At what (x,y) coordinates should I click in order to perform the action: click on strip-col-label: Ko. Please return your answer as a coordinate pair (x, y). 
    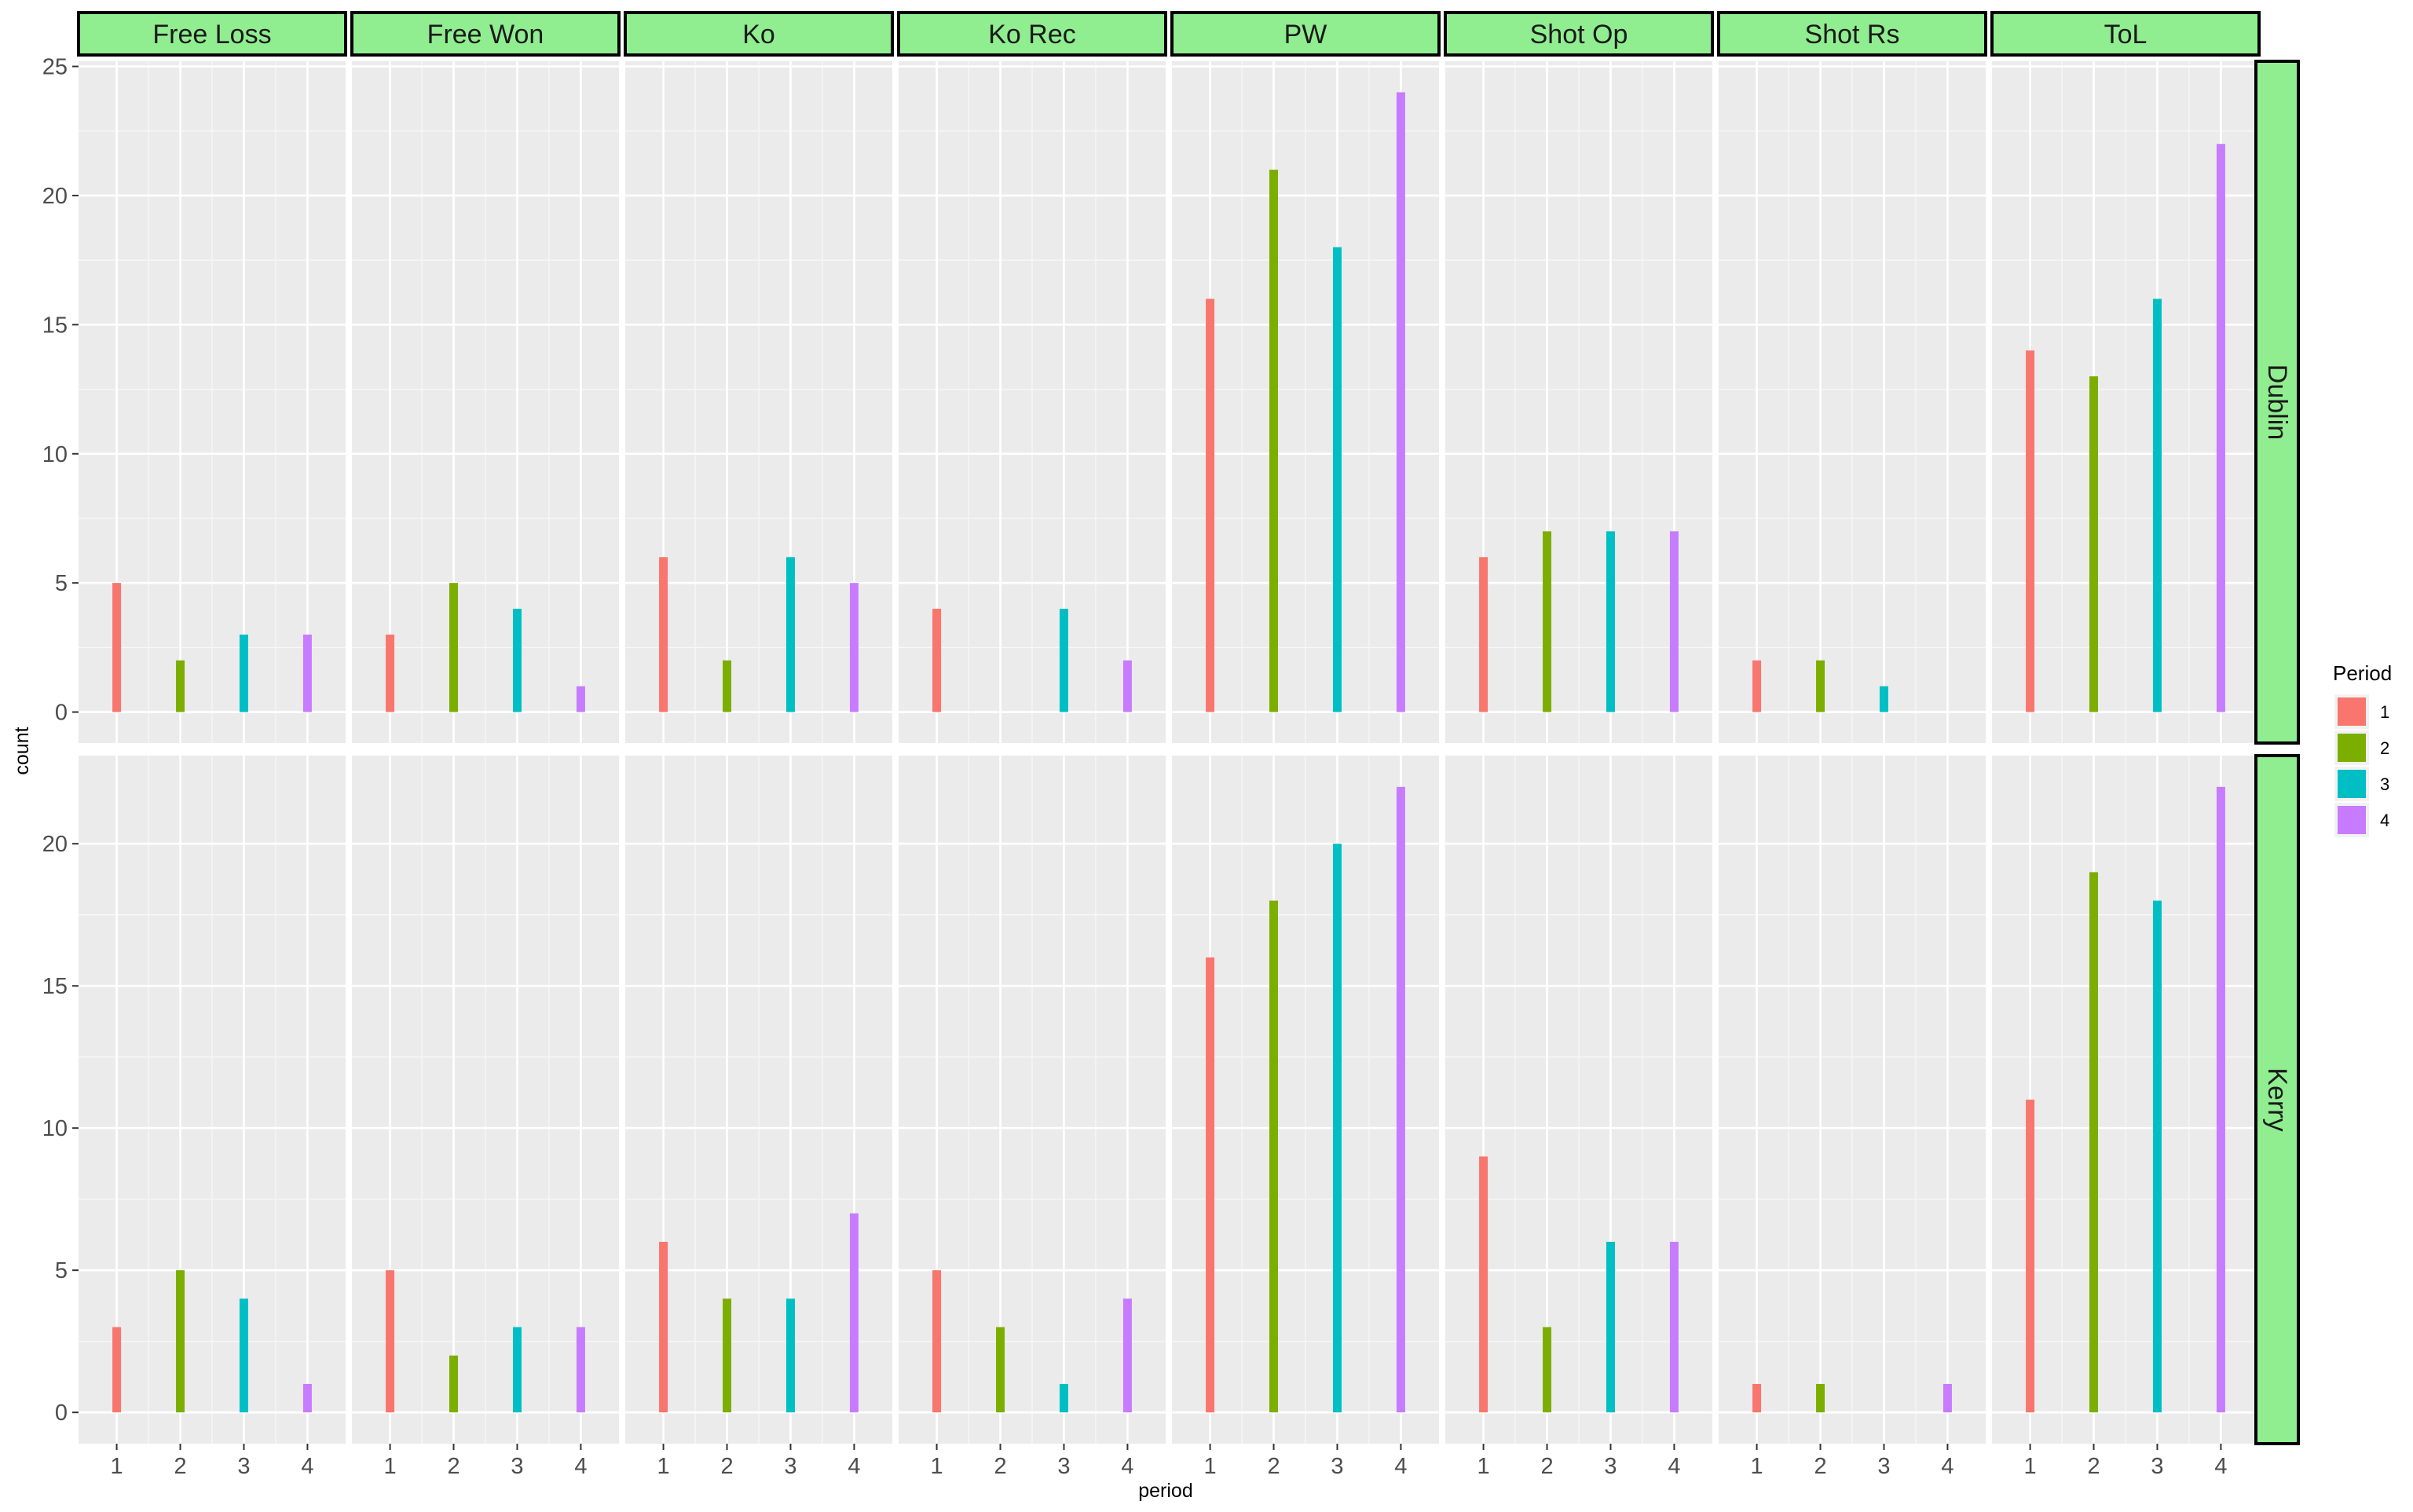
    Looking at the image, I should click on (758, 34).